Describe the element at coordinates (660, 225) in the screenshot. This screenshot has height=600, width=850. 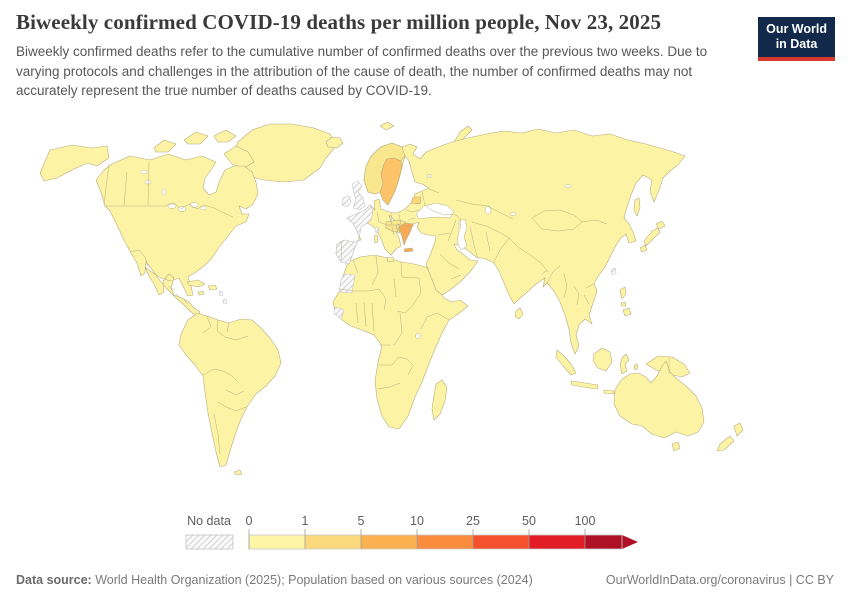
I see `japan-hokkaido` at that location.